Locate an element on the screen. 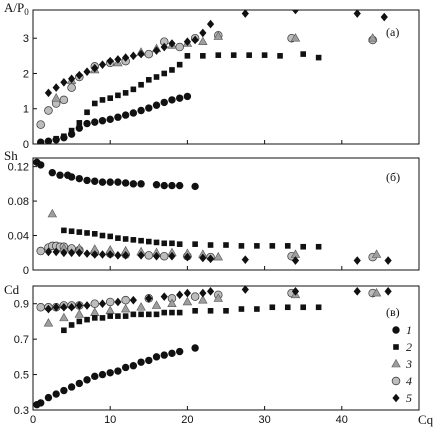  x-tick-label: 20 is located at coordinates (187, 420).